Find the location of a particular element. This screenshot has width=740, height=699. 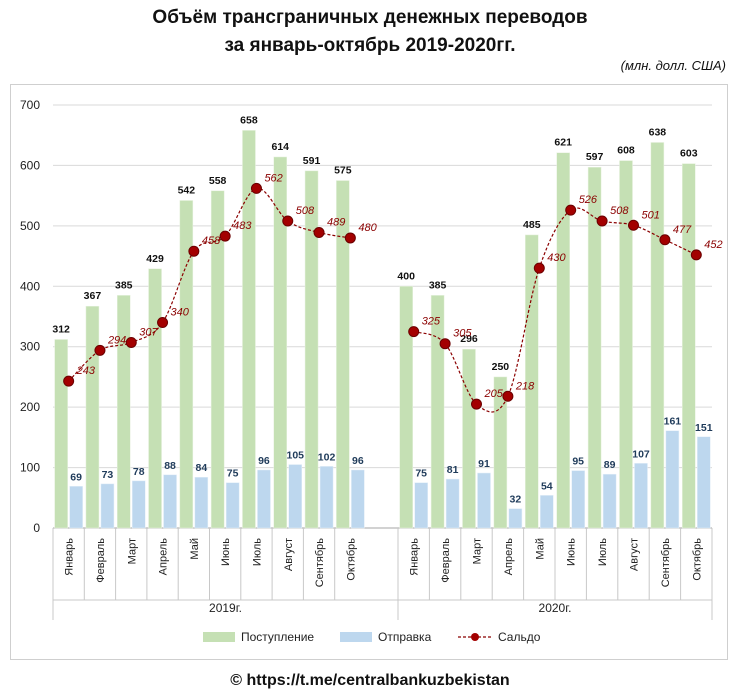

legend-label-outflow: Отправка is located at coordinates (405, 637).